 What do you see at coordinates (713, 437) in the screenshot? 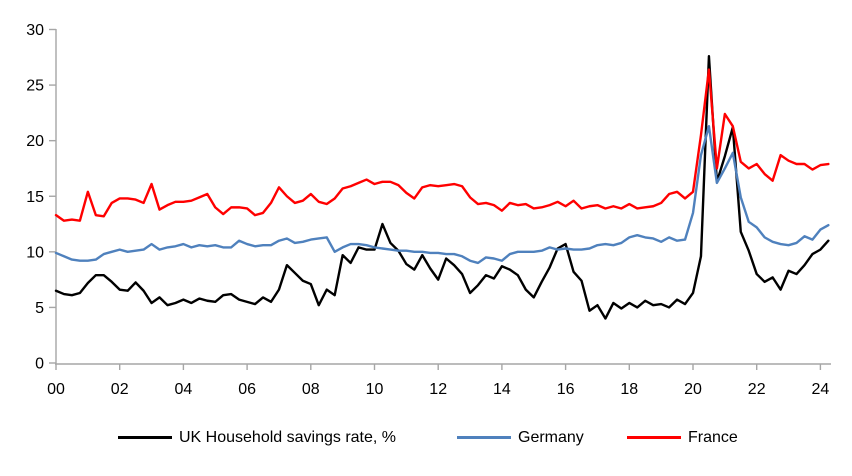
I see `legend-label-france: France` at bounding box center [713, 437].